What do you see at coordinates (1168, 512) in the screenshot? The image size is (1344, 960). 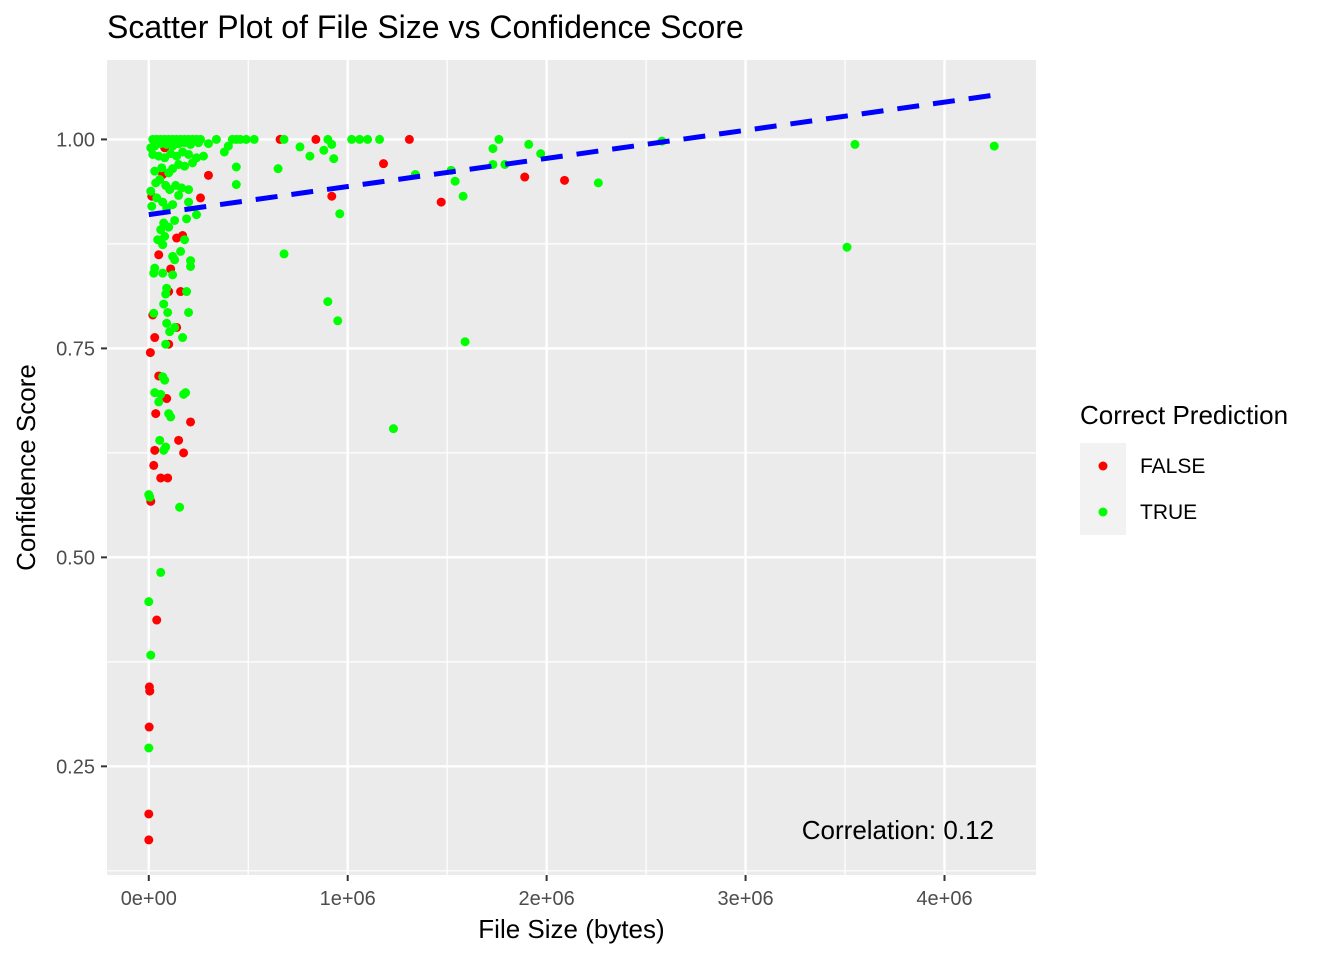 I see `legend-label-true: TRUE` at bounding box center [1168, 512].